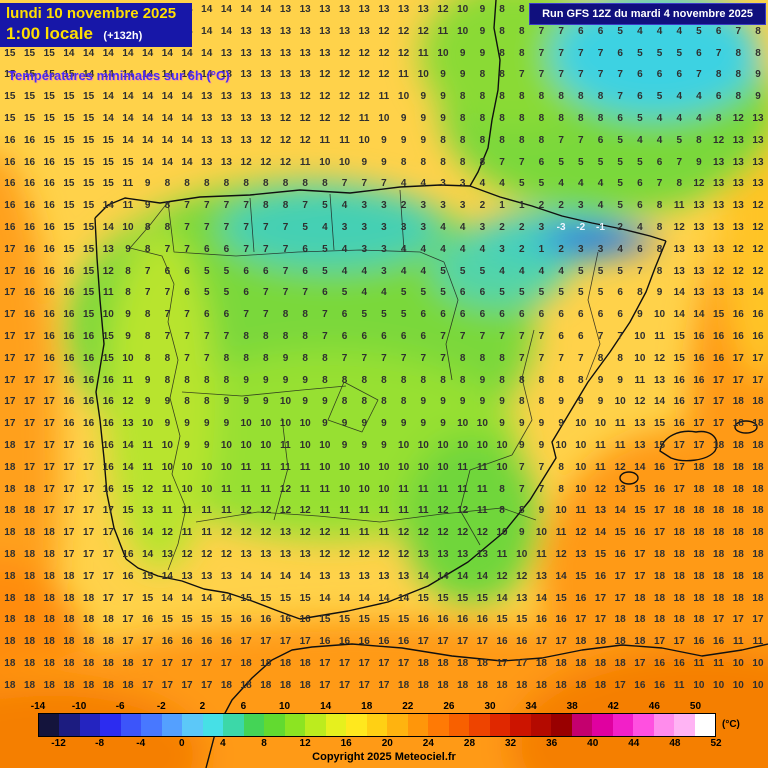 This screenshot has height=768, width=768. I want to click on scale-tick: 8, so click(264, 743).